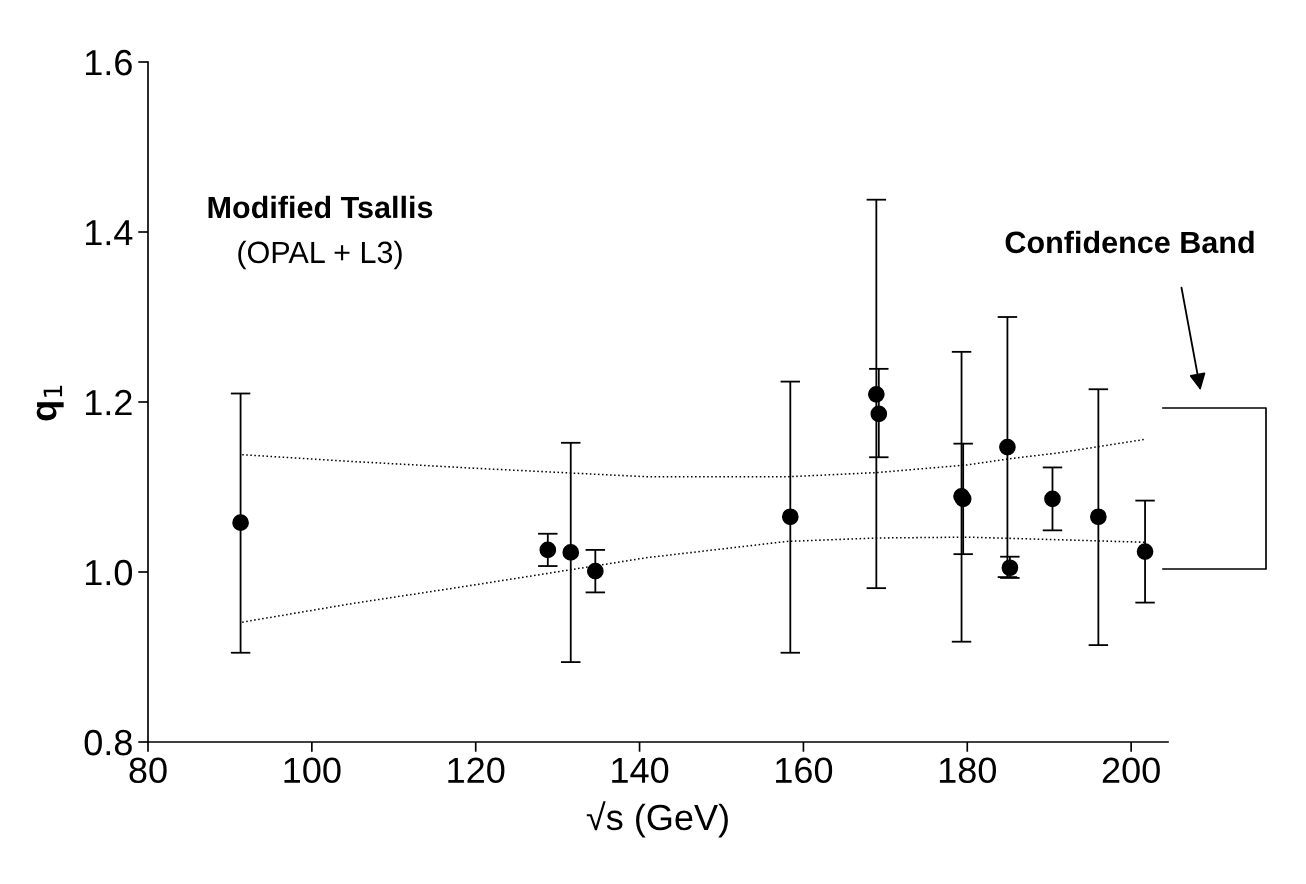  Describe the element at coordinates (1129, 242) in the screenshot. I see `annotation: Confidence Band` at that location.